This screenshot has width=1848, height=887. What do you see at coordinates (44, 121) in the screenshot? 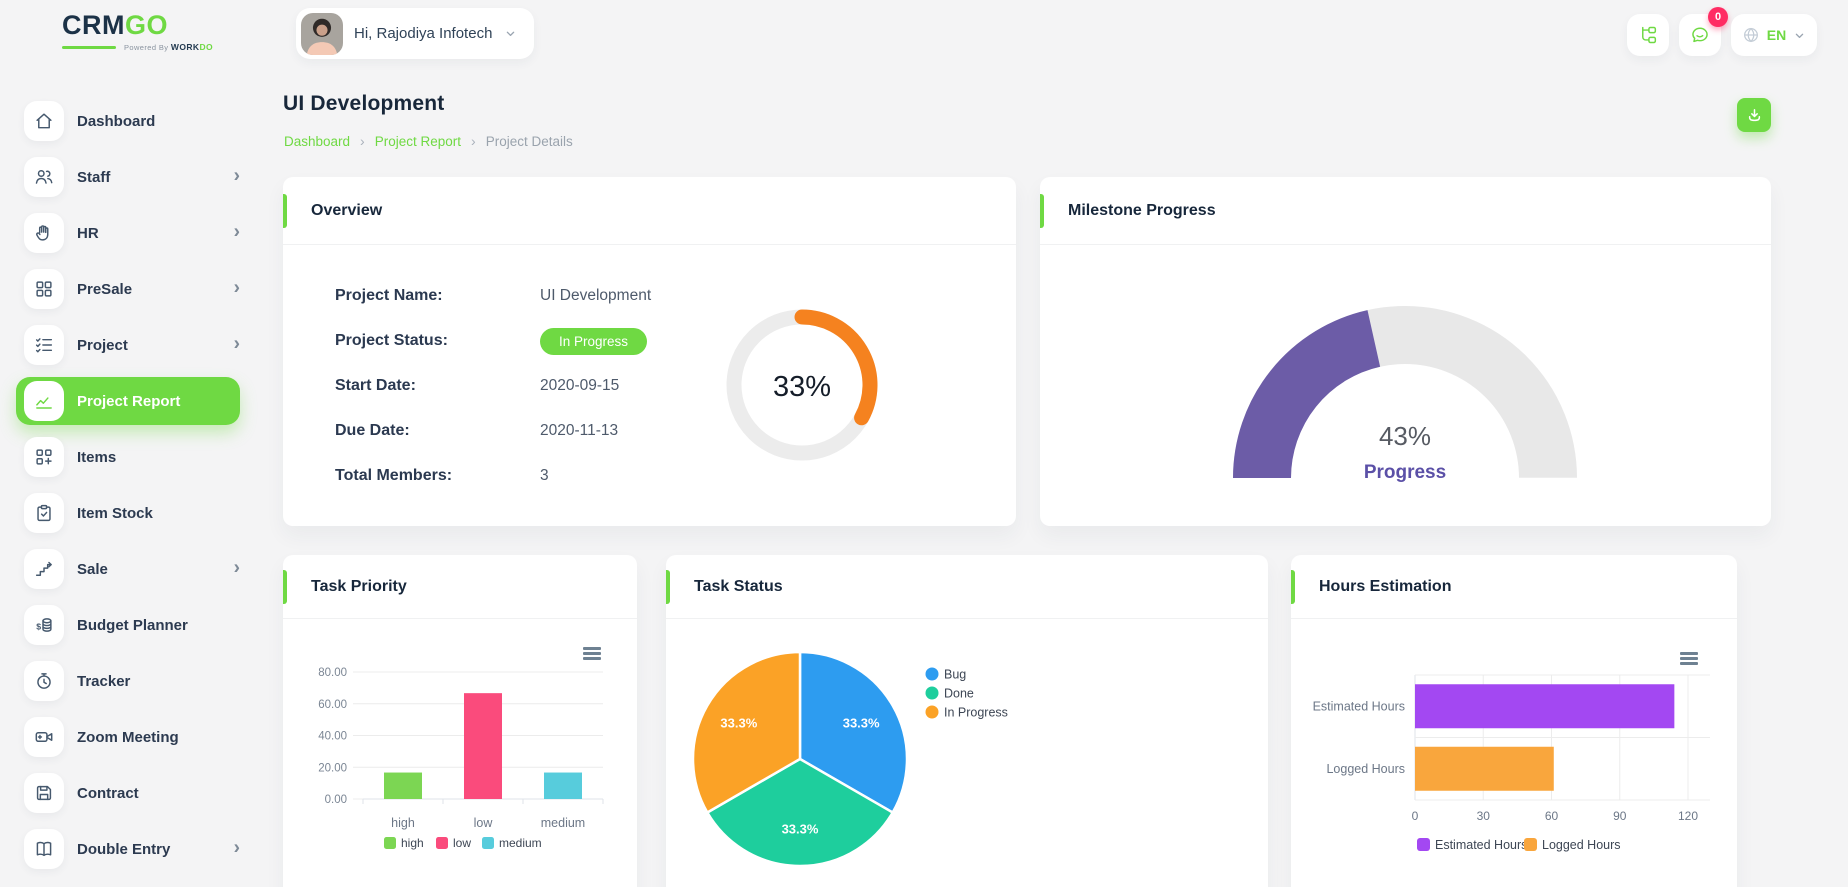
I see `home-icon` at bounding box center [44, 121].